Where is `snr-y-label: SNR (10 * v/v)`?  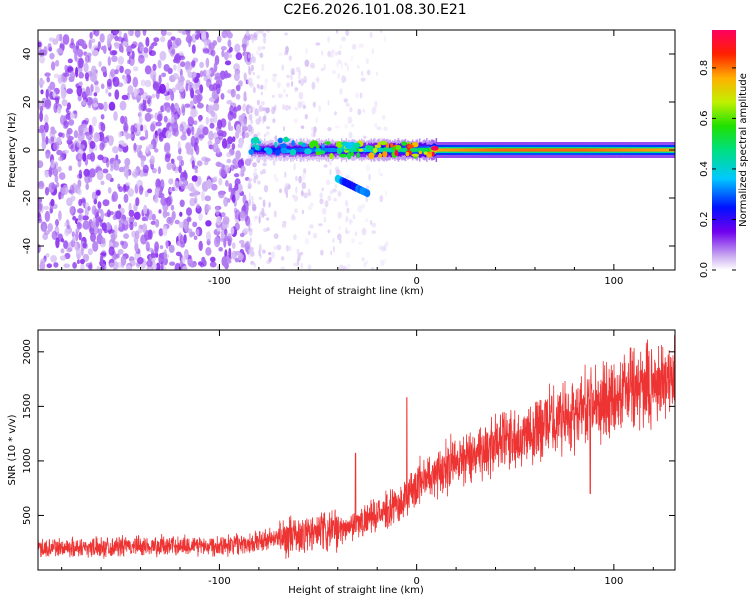
snr-y-label: SNR (10 * v/v) is located at coordinates (12, 449).